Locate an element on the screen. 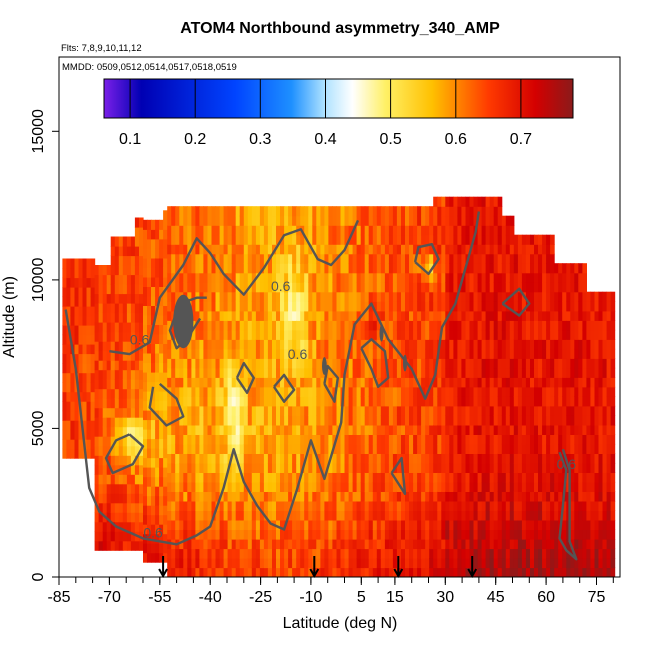 The height and width of the screenshot is (655, 650). flights-subtitle: Flts: 7,8,9,10,11,12 is located at coordinates (101, 48).